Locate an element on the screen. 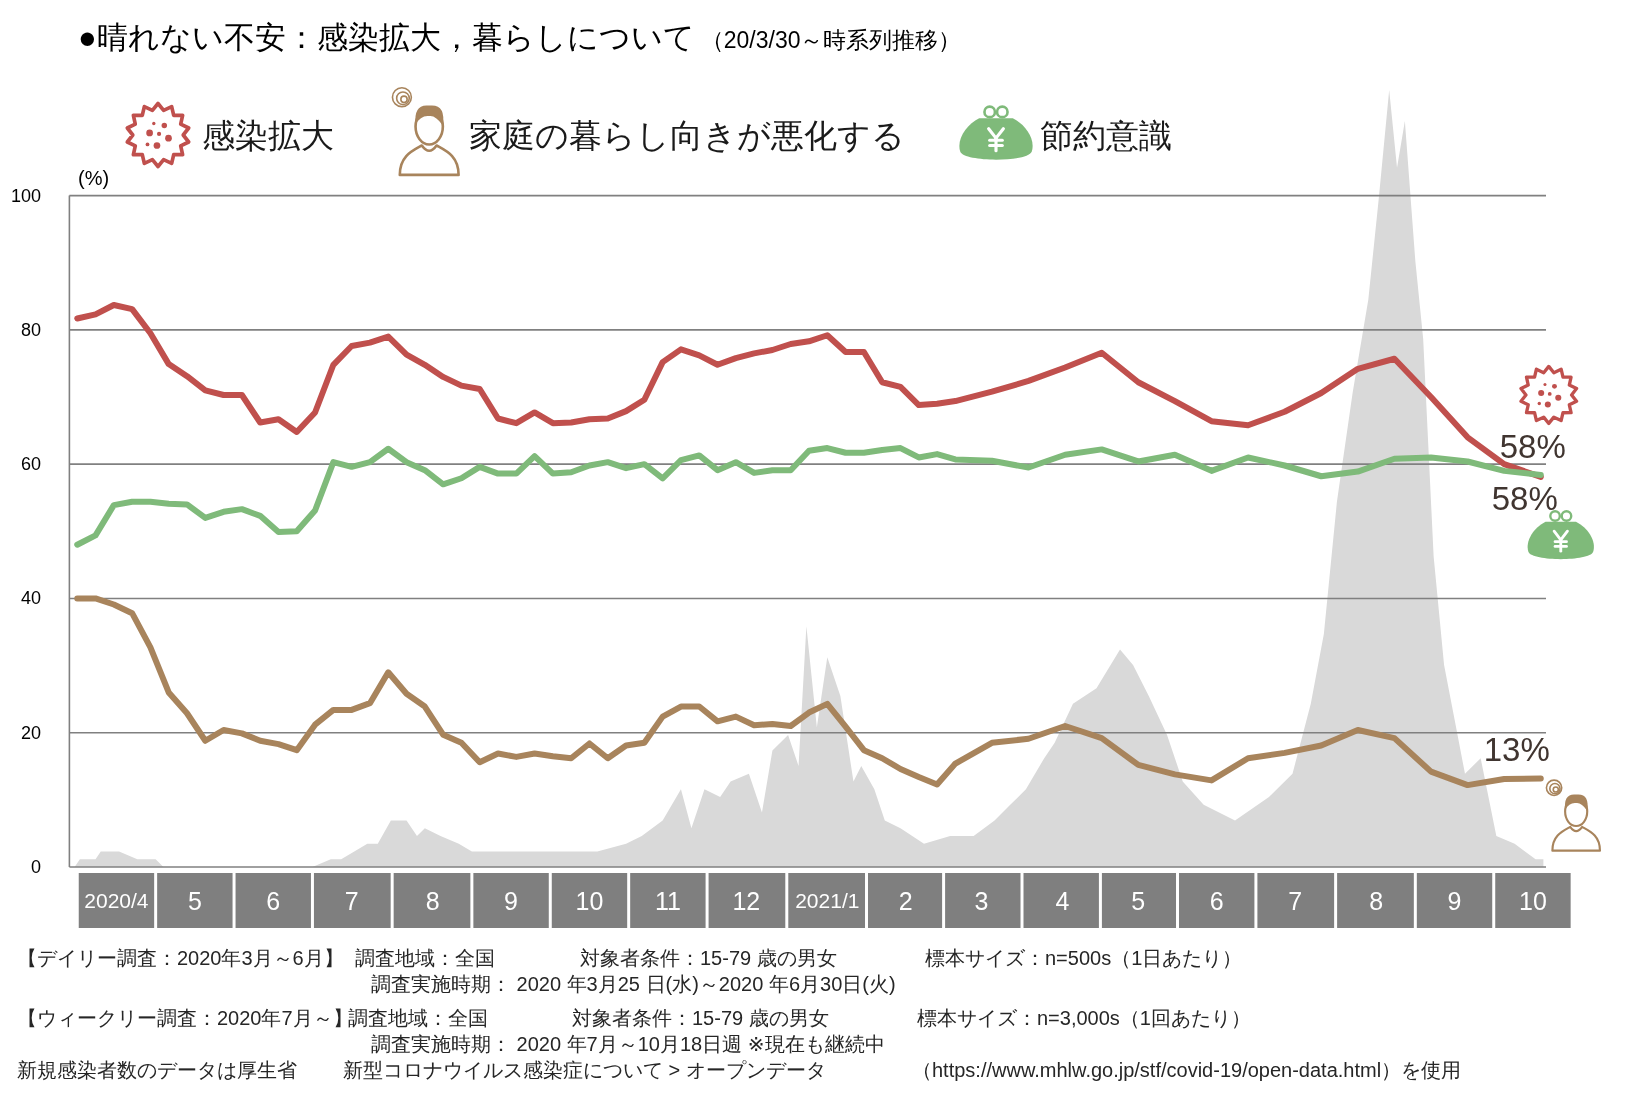 The height and width of the screenshot is (1098, 1629). chart-title: ●晴れない不安：感染拡大，暮らしについて is located at coordinates (386, 37).